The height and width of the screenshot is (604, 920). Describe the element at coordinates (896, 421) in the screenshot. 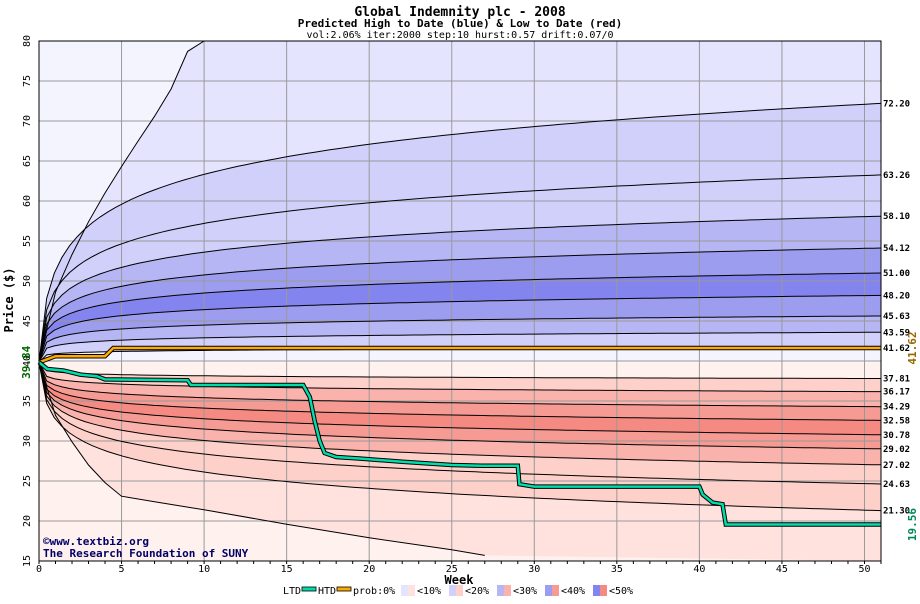

I see `end-label-32.58: 32.58` at that location.